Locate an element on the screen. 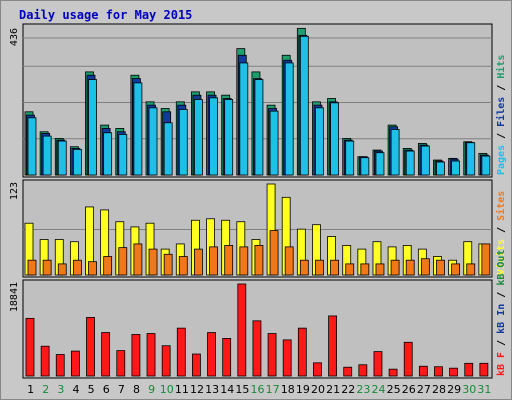 Image resolution: width=512 pixels, height=400 pixels. x-tick-label: 29 is located at coordinates (454, 389).